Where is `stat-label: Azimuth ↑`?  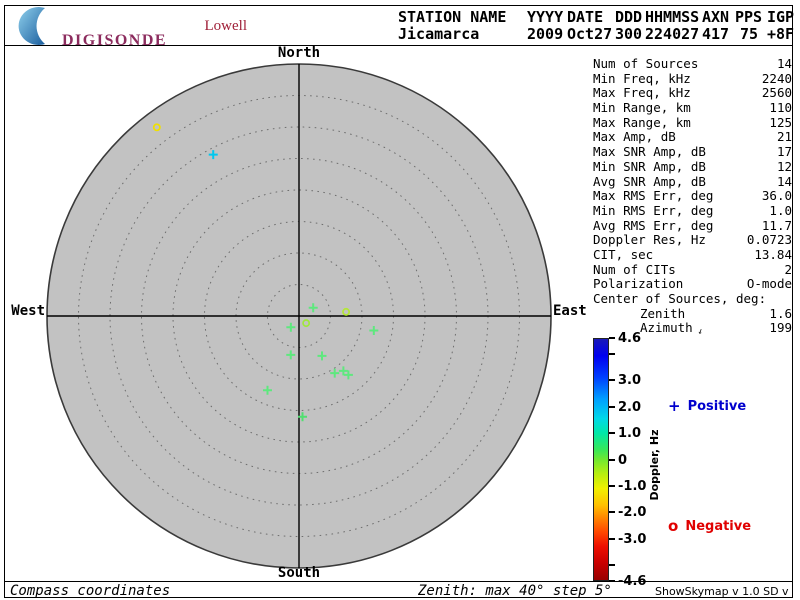 stat-label: Azimuth ↑ is located at coordinates (672, 328).